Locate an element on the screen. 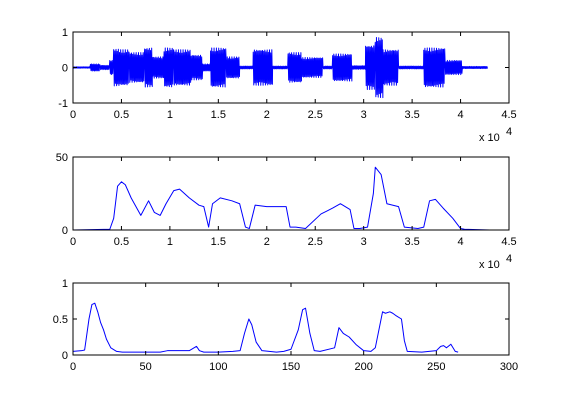  envelope-x-tick-label: 1.5 is located at coordinates (218, 242).